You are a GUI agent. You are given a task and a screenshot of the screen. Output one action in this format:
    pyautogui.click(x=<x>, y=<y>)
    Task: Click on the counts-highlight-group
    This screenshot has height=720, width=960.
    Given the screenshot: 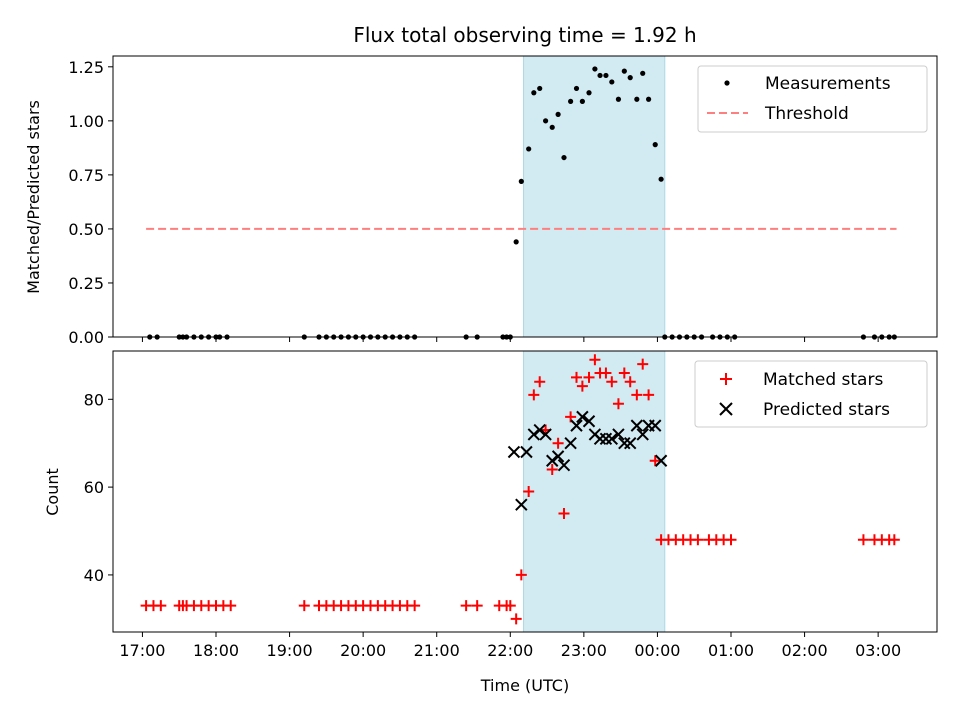 What is the action you would take?
    pyautogui.click(x=594, y=491)
    